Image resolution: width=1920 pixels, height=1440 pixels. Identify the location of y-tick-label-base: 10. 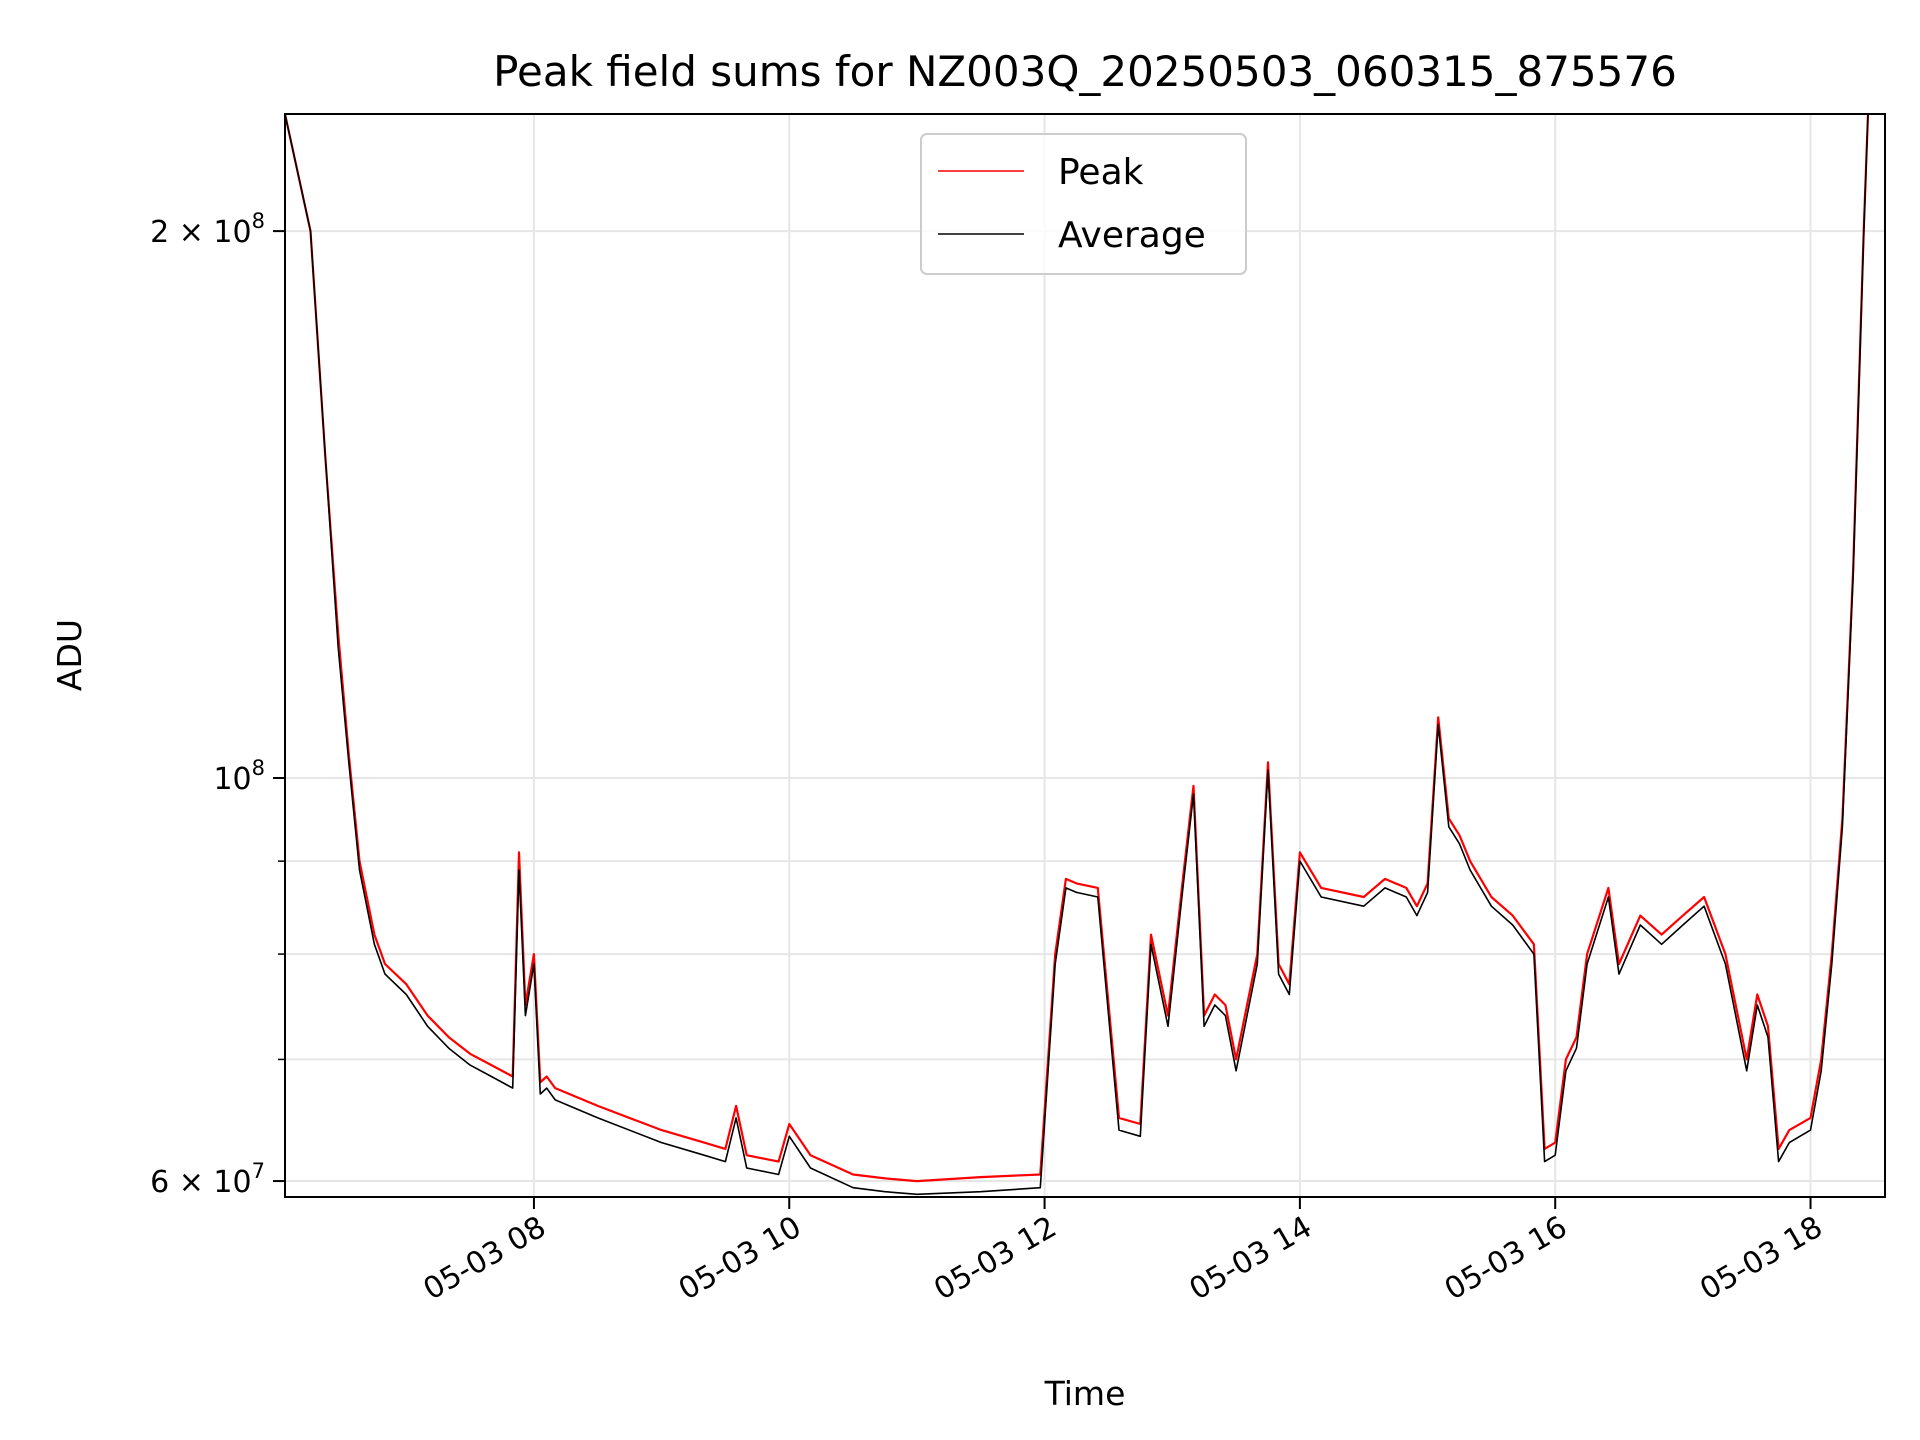
(232, 779).